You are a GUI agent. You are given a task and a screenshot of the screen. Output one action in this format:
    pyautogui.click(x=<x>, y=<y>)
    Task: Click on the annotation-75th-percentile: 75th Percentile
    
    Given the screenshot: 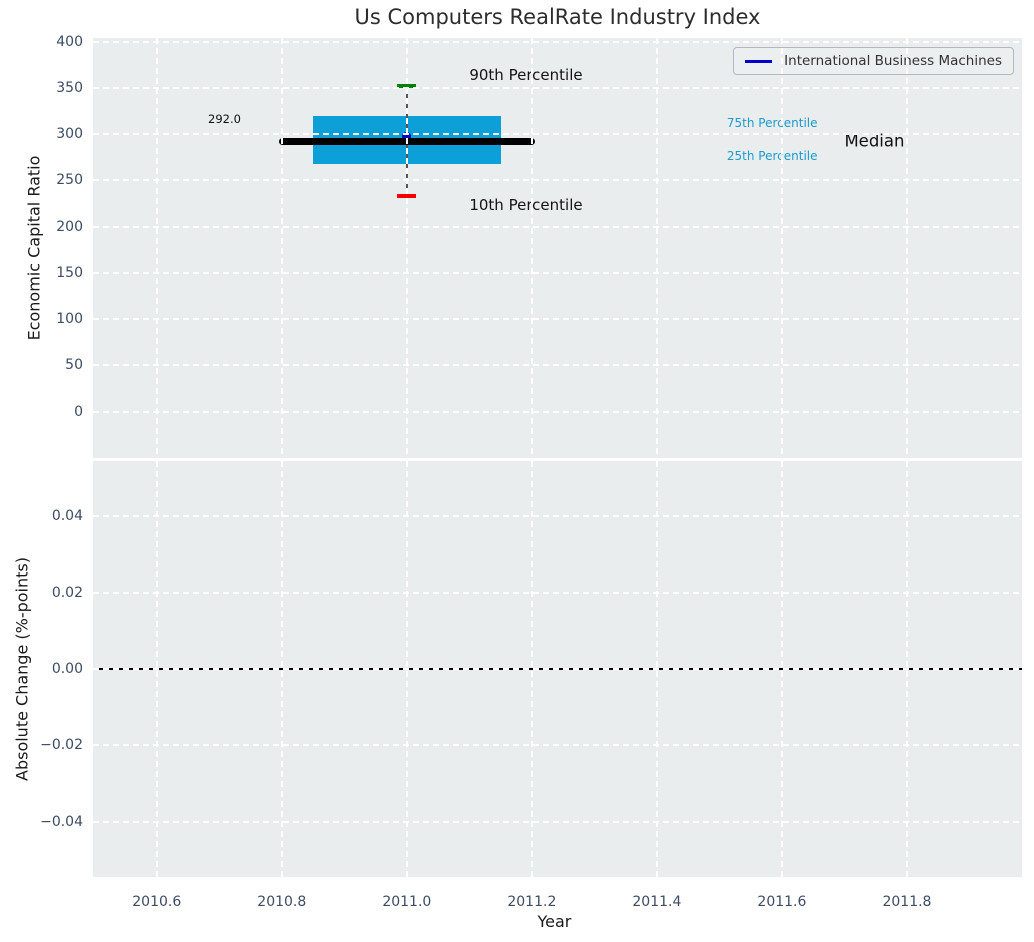 What is the action you would take?
    pyautogui.click(x=772, y=123)
    